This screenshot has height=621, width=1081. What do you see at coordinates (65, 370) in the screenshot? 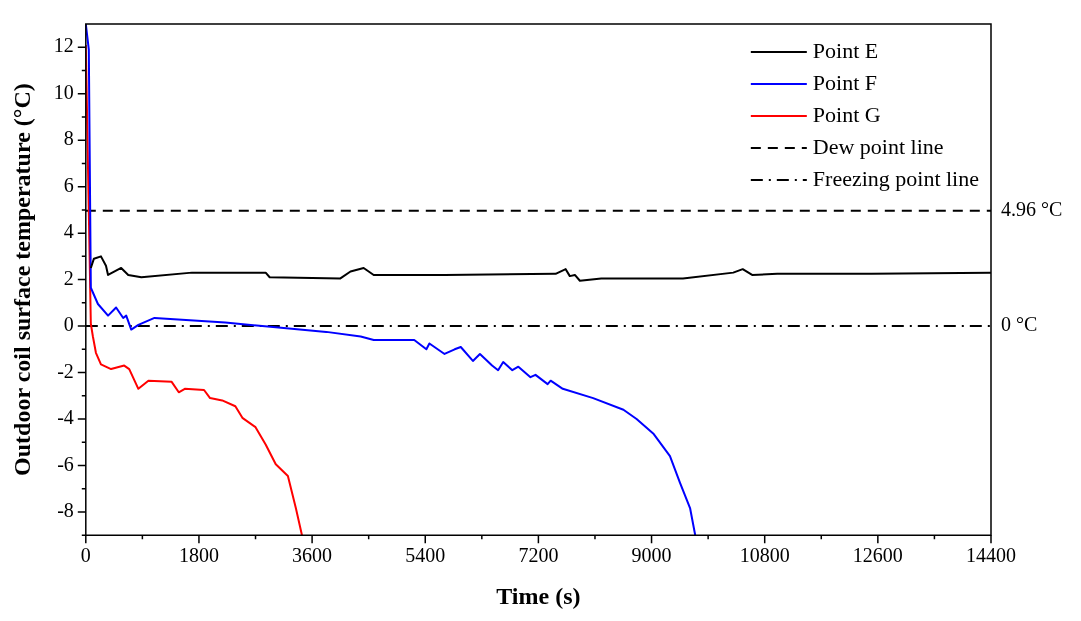
I see `y-tick-label: -2` at bounding box center [65, 370].